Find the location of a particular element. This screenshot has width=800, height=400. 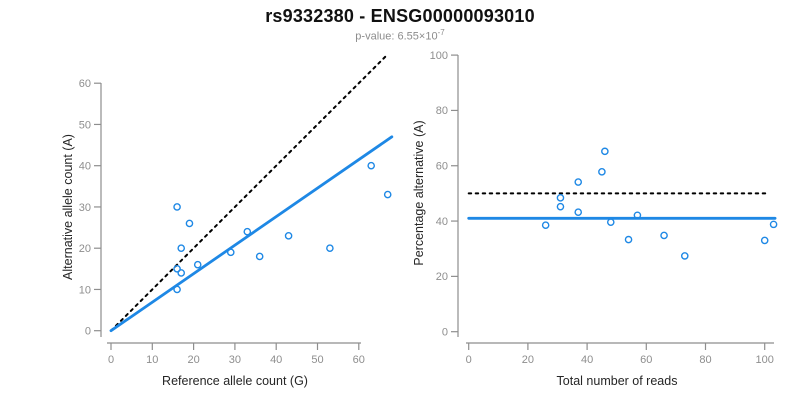

y-tick-label: 10 is located at coordinates (85, 290).